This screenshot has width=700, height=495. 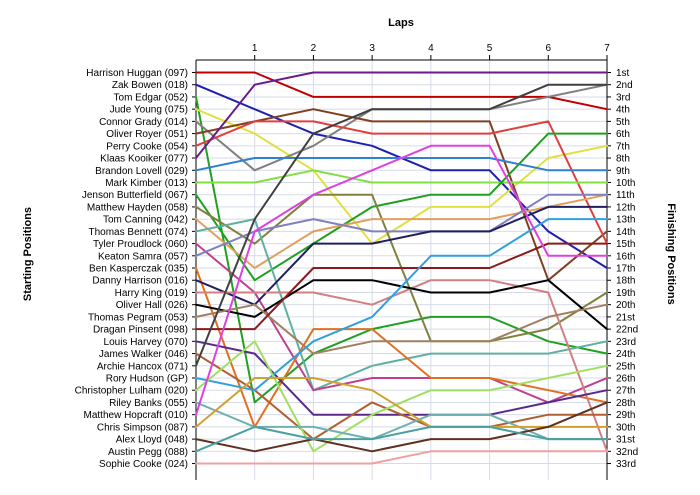 I want to click on finishing-position-label: 8th, so click(x=623, y=159).